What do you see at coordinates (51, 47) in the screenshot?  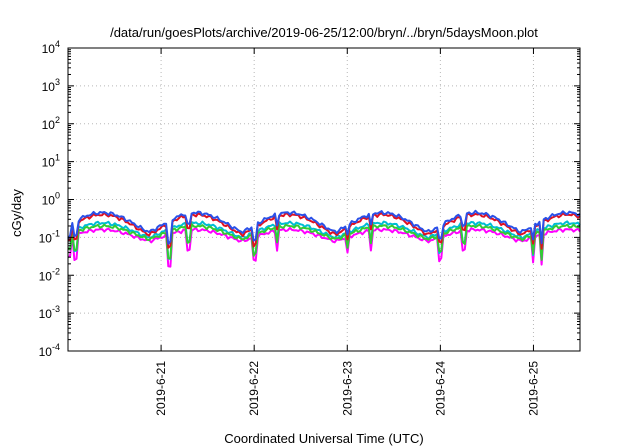 I see `y-tick-label: 10⁴` at bounding box center [51, 47].